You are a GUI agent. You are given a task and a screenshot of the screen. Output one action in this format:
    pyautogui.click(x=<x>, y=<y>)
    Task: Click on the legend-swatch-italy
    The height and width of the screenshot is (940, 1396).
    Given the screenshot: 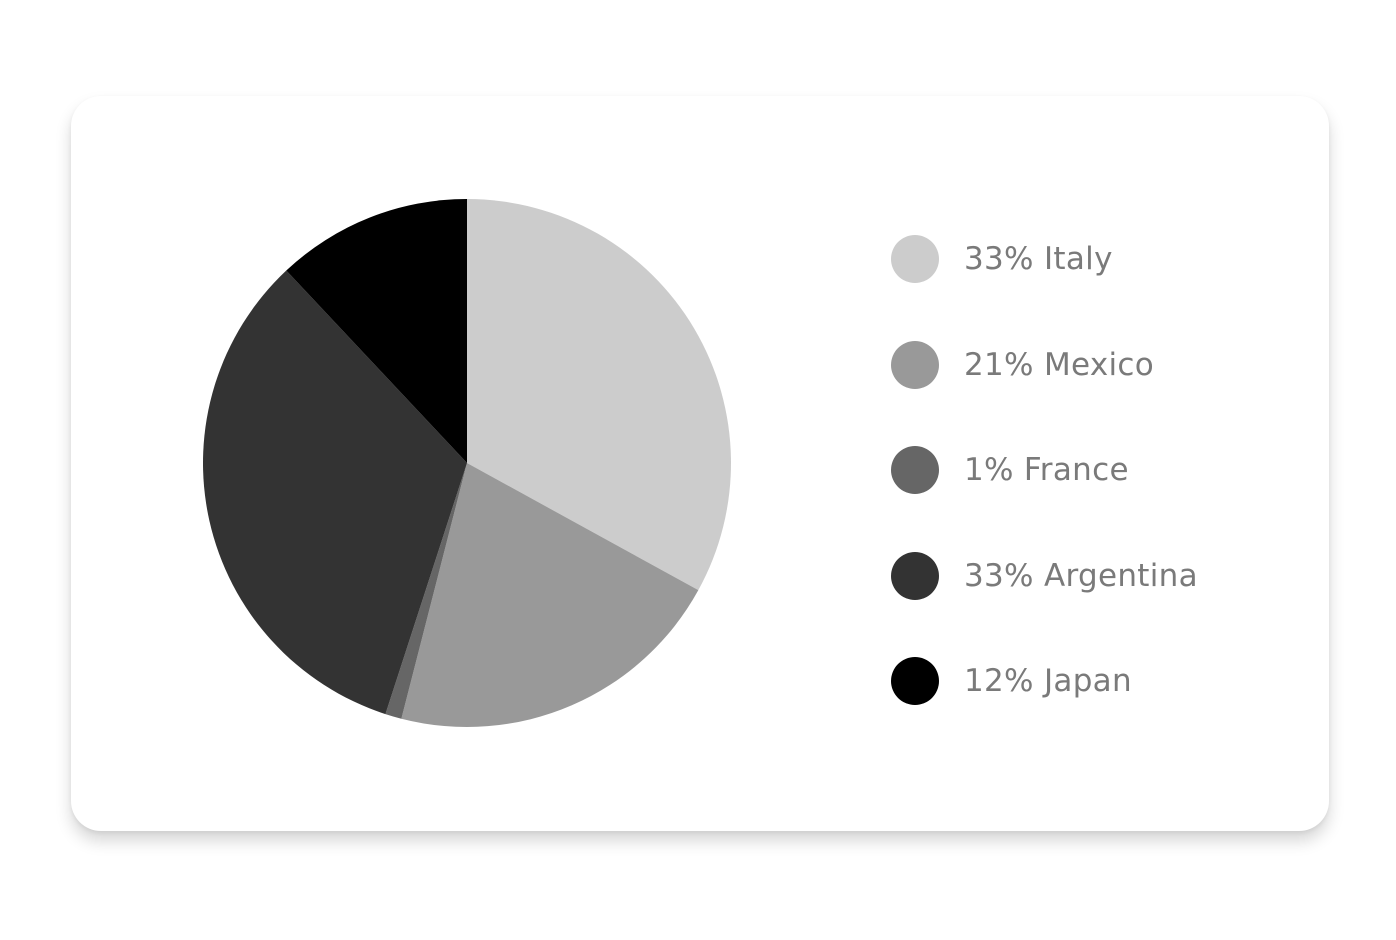 What is the action you would take?
    pyautogui.click(x=915, y=259)
    